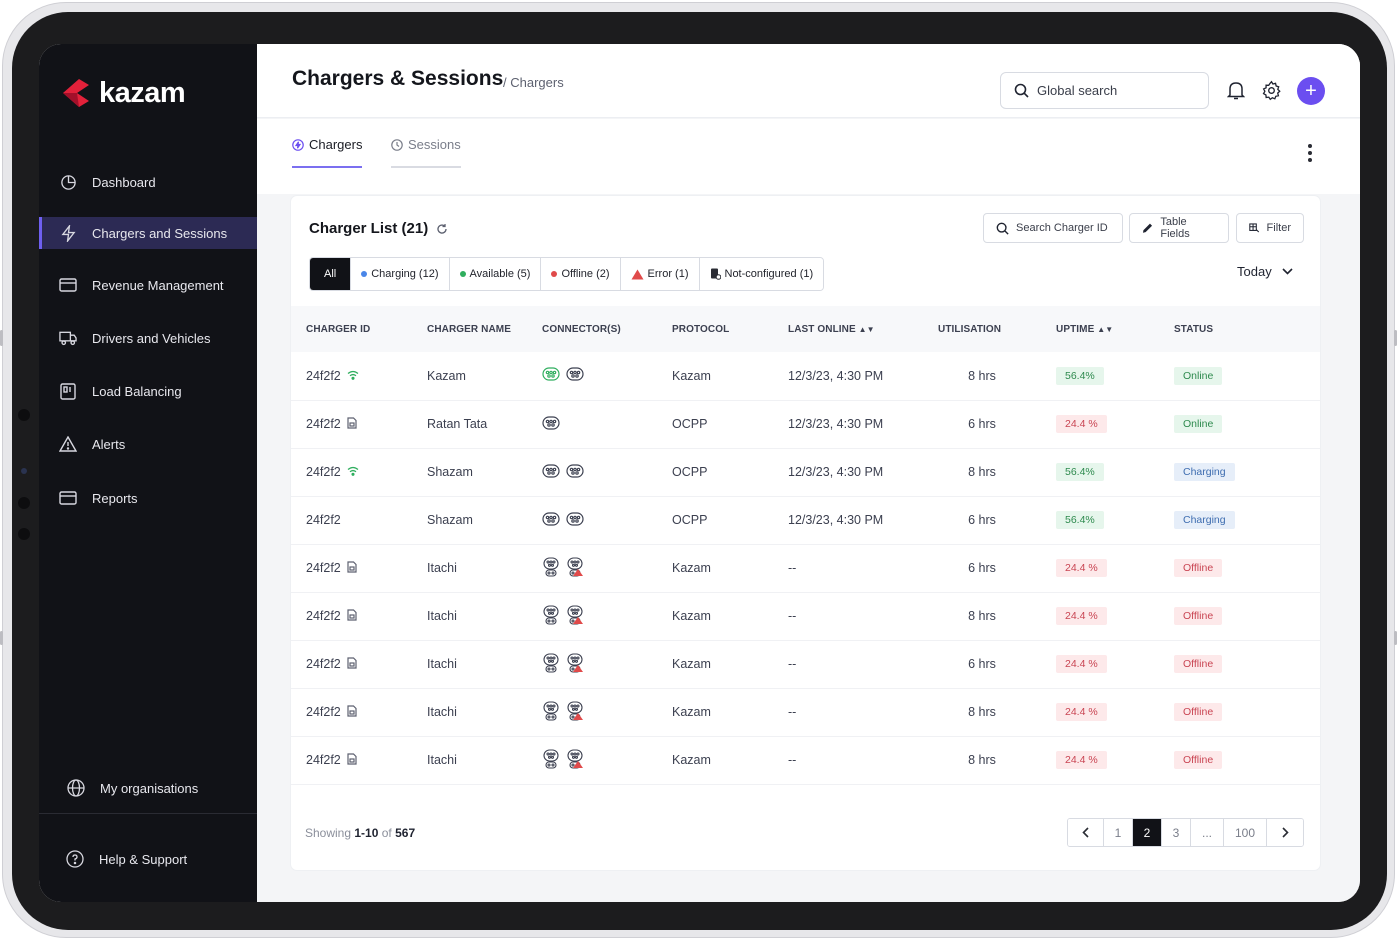 The image size is (1399, 941). What do you see at coordinates (1062, 228) in the screenshot?
I see `search-charger-id-label: Search Charger ID` at bounding box center [1062, 228].